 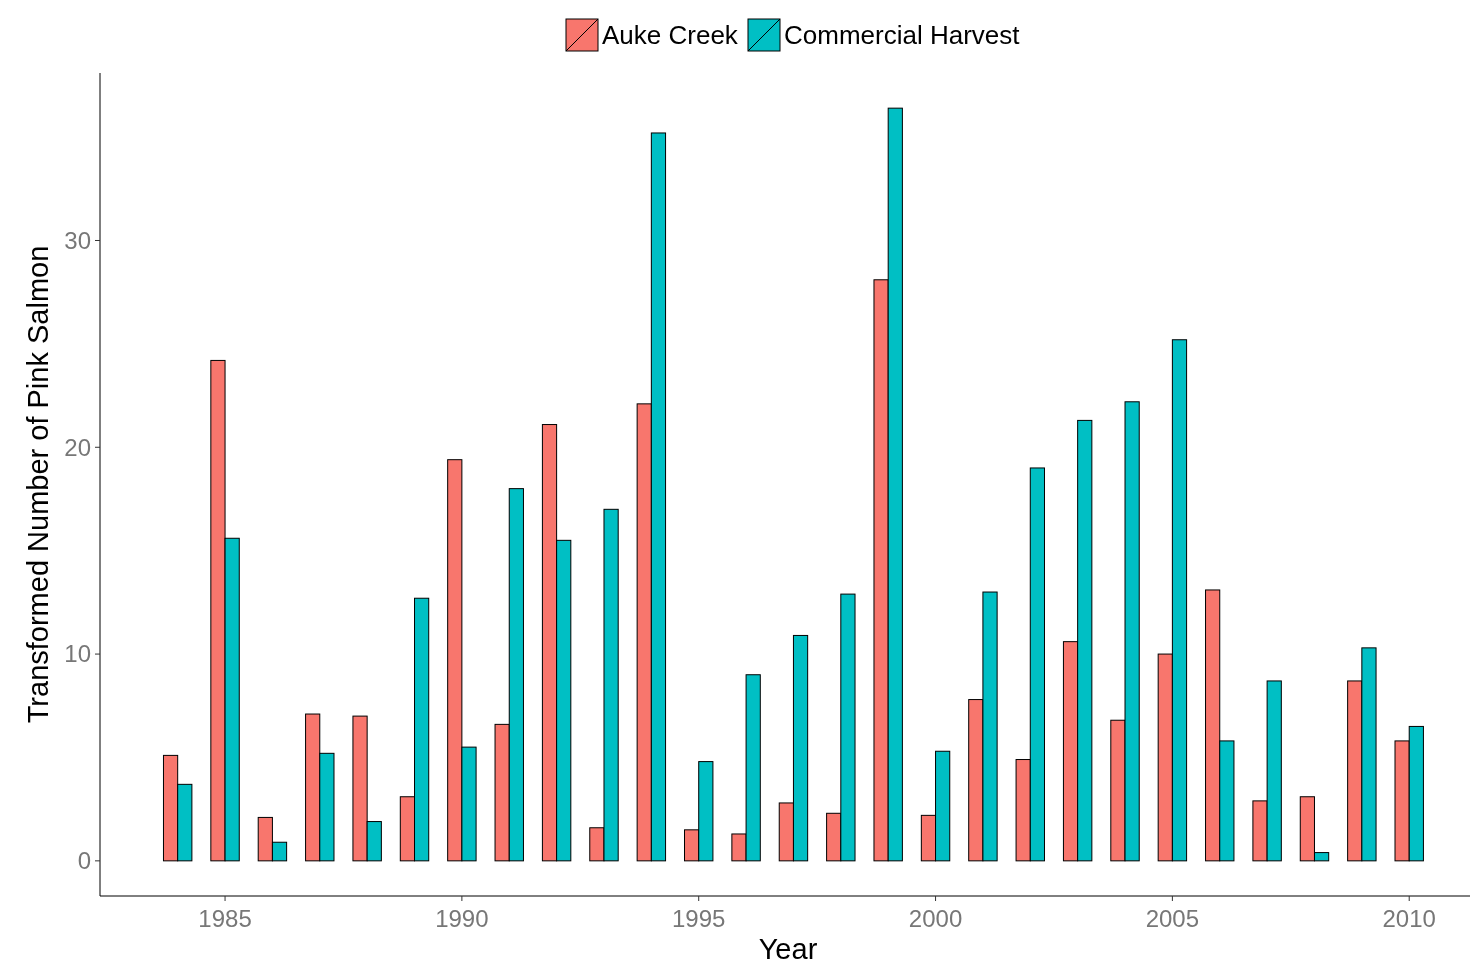 I want to click on legend-label: Auke Creek, so click(x=670, y=35).